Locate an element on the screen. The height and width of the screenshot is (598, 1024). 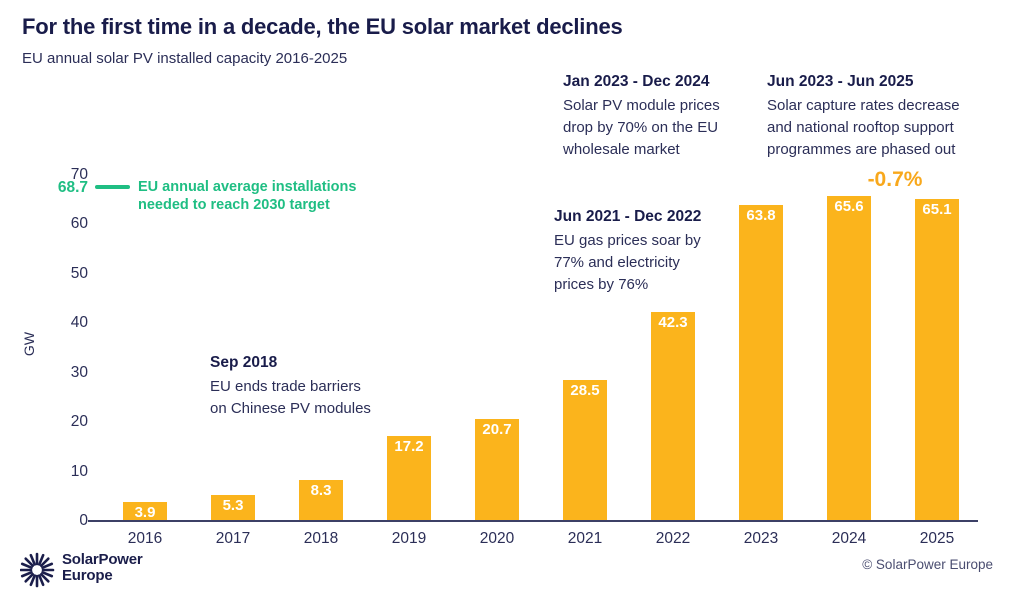
bar-2022: 42.3 is located at coordinates (673, 416).